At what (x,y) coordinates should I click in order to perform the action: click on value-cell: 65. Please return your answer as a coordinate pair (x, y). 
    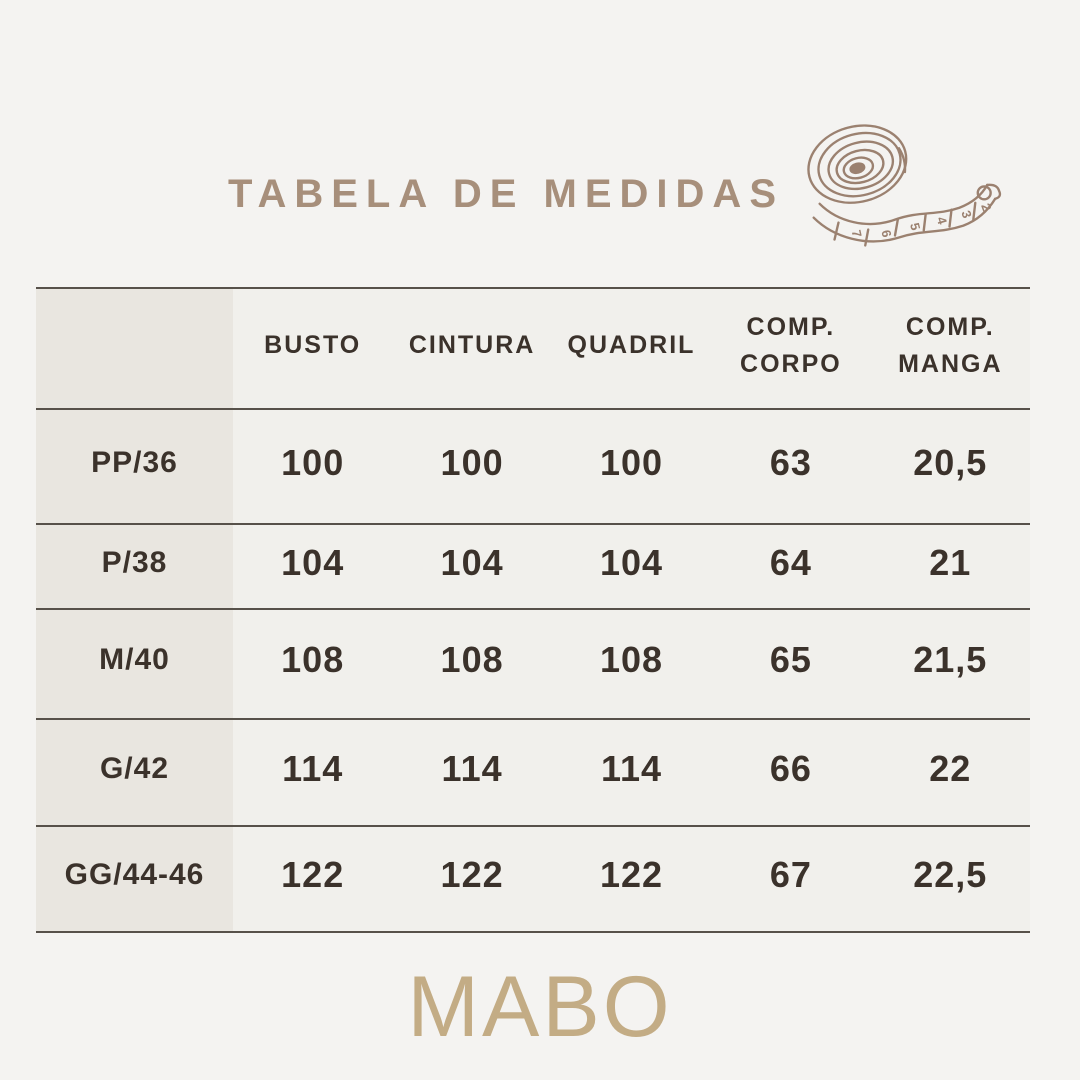
    Looking at the image, I should click on (791, 663).